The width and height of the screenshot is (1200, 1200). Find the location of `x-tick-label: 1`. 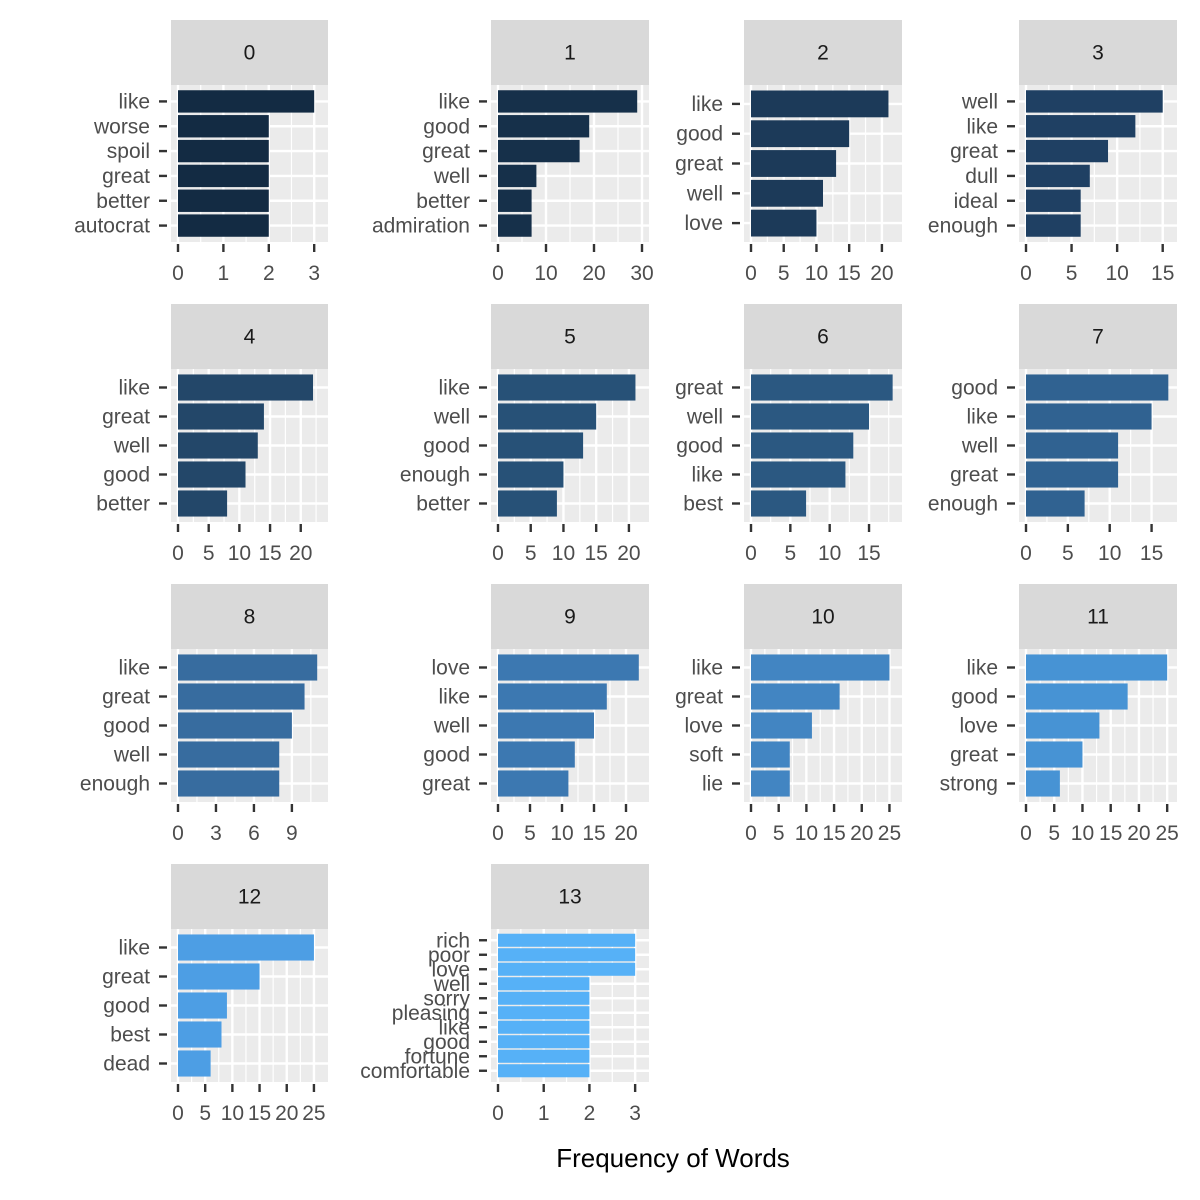

x-tick-label: 1 is located at coordinates (544, 1113).